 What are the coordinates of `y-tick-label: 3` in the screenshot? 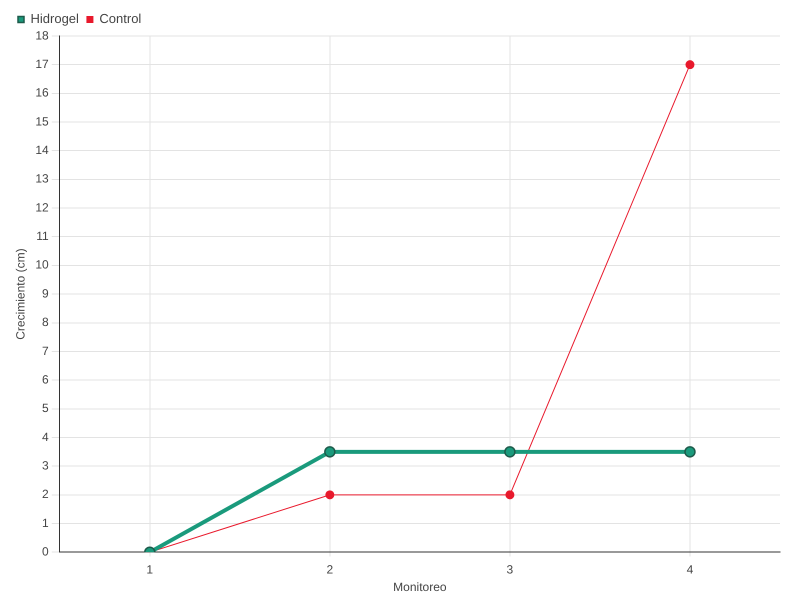 It's located at (46, 465).